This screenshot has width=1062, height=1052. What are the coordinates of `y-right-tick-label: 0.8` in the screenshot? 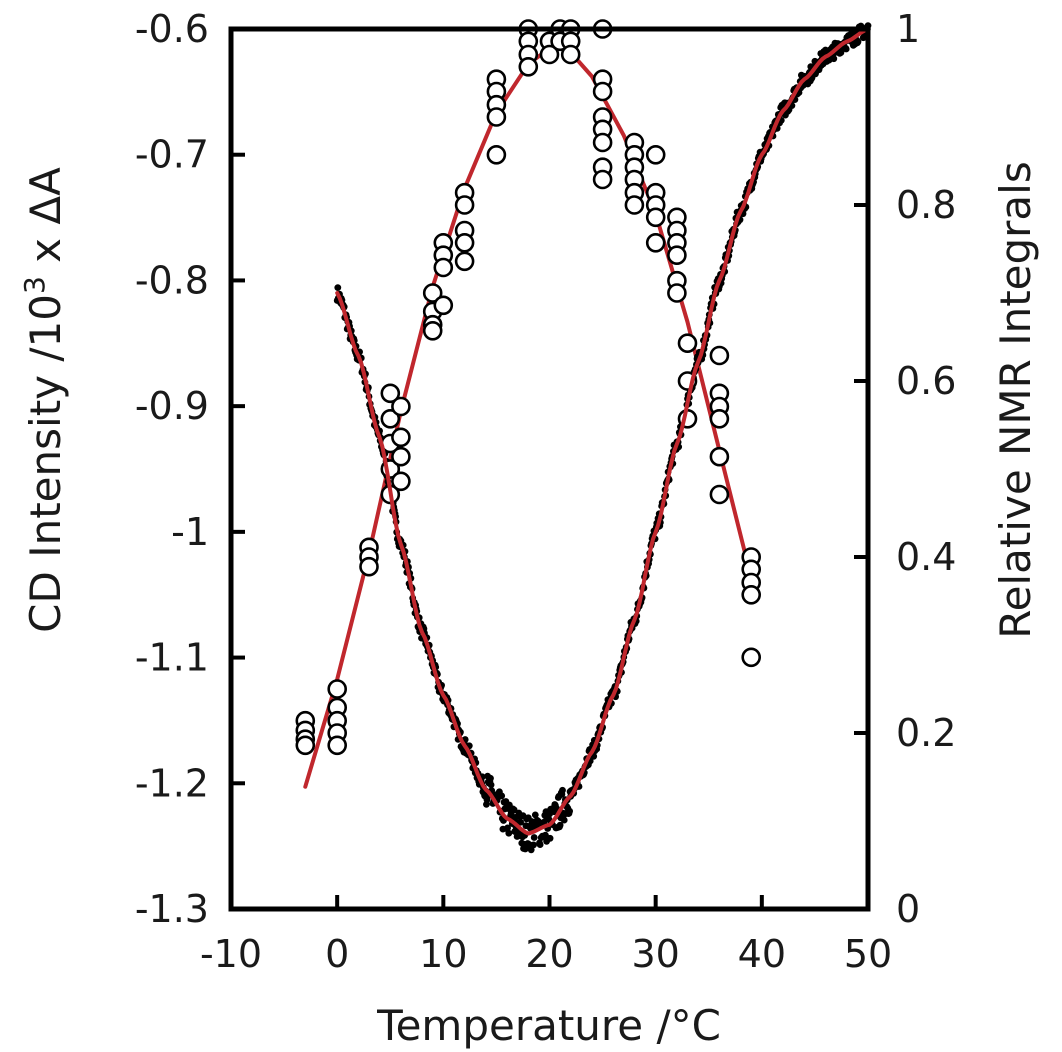 It's located at (926, 205).